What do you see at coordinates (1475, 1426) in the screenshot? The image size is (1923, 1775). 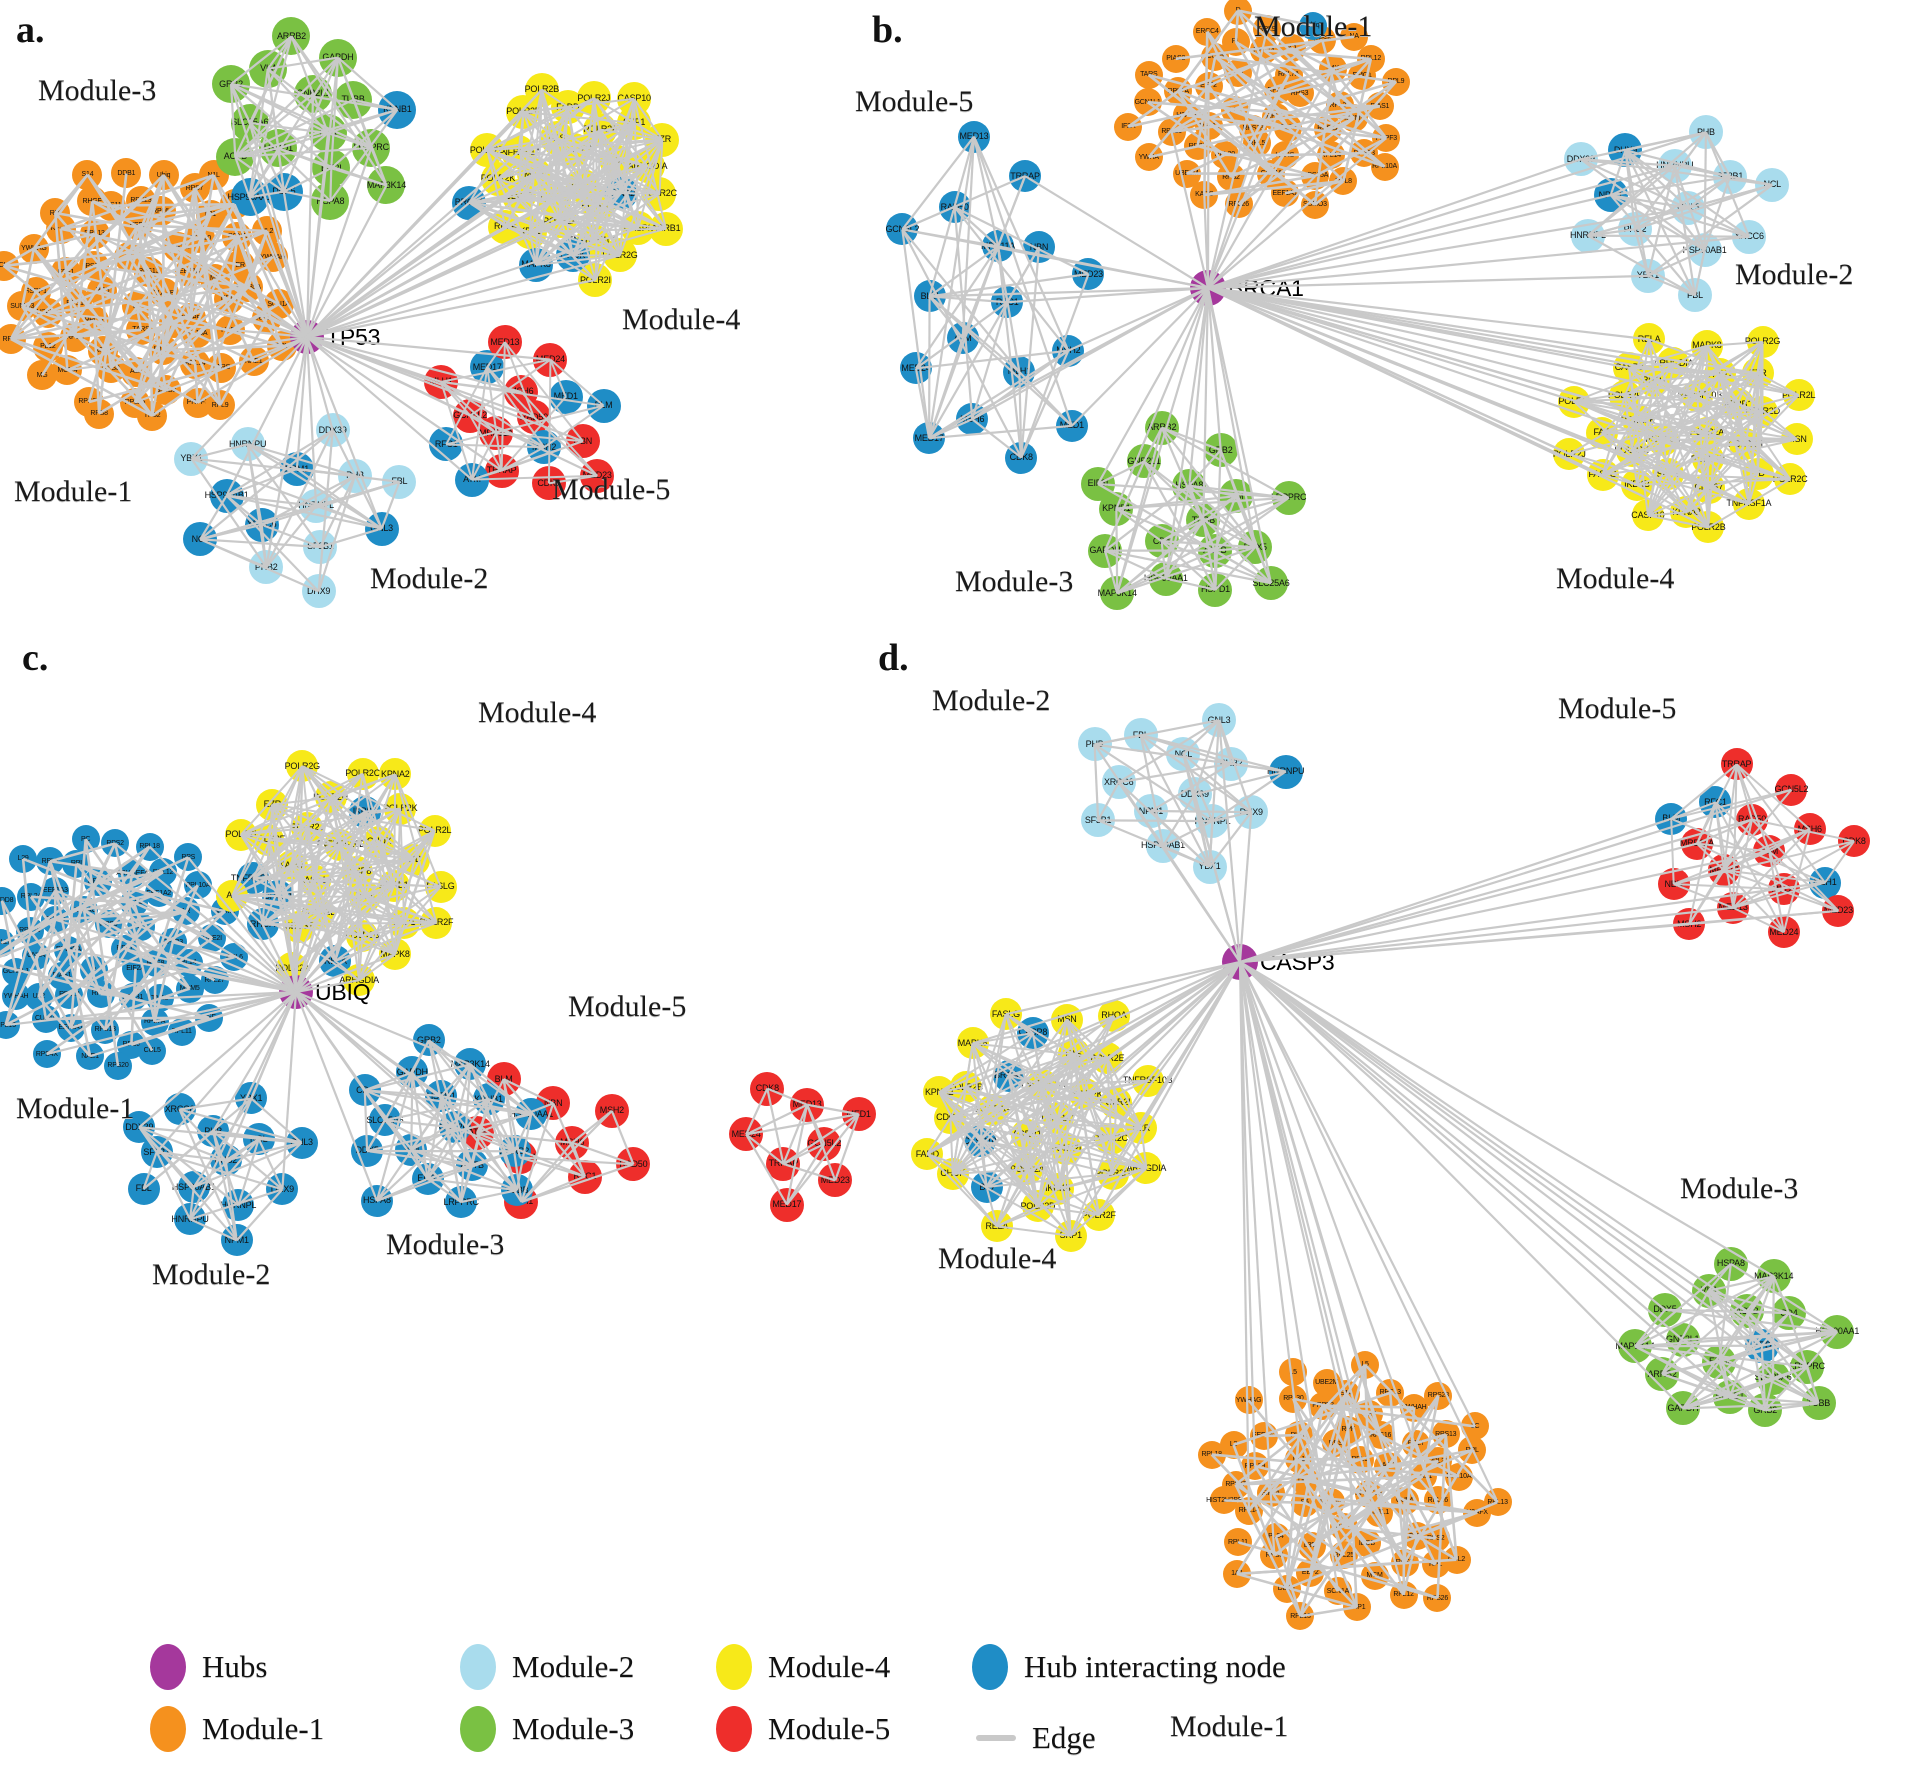 I see `node-d-module1-1c: 1C` at bounding box center [1475, 1426].